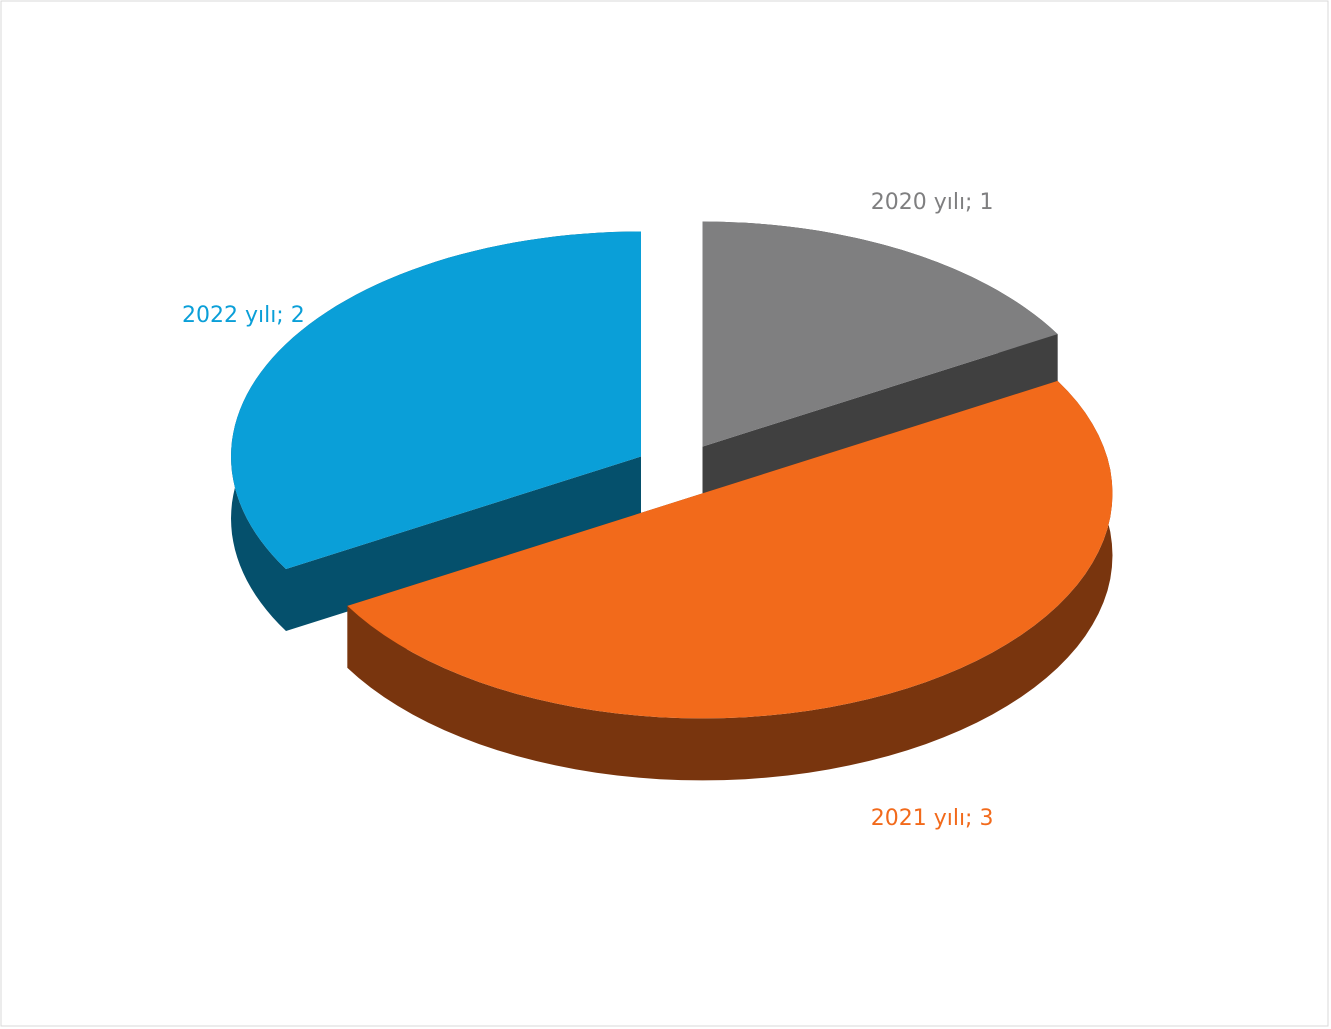  What do you see at coordinates (932, 202) in the screenshot?
I see `data-label: 2020 yılı; 1` at bounding box center [932, 202].